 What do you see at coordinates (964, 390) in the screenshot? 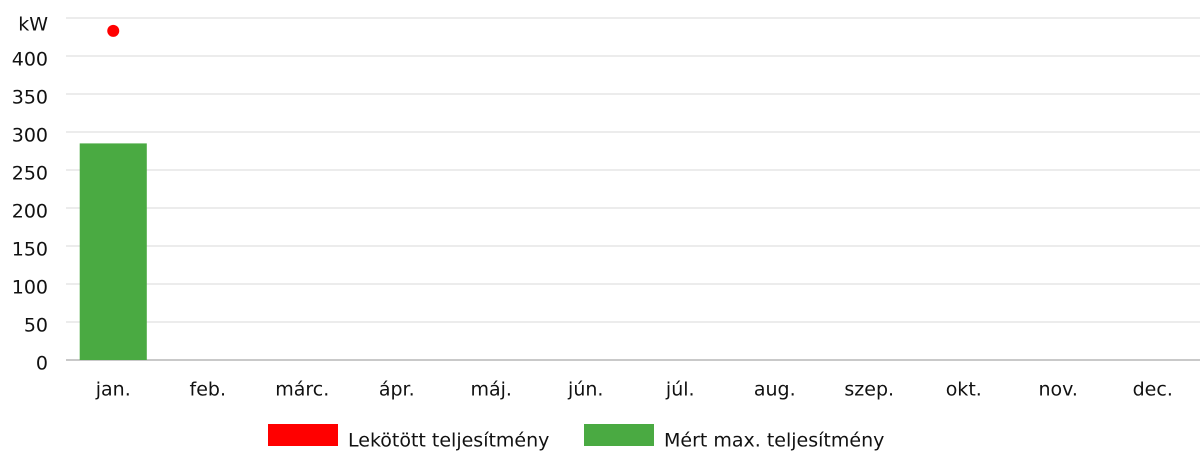
I see `x-tick-label: okt.` at bounding box center [964, 390].